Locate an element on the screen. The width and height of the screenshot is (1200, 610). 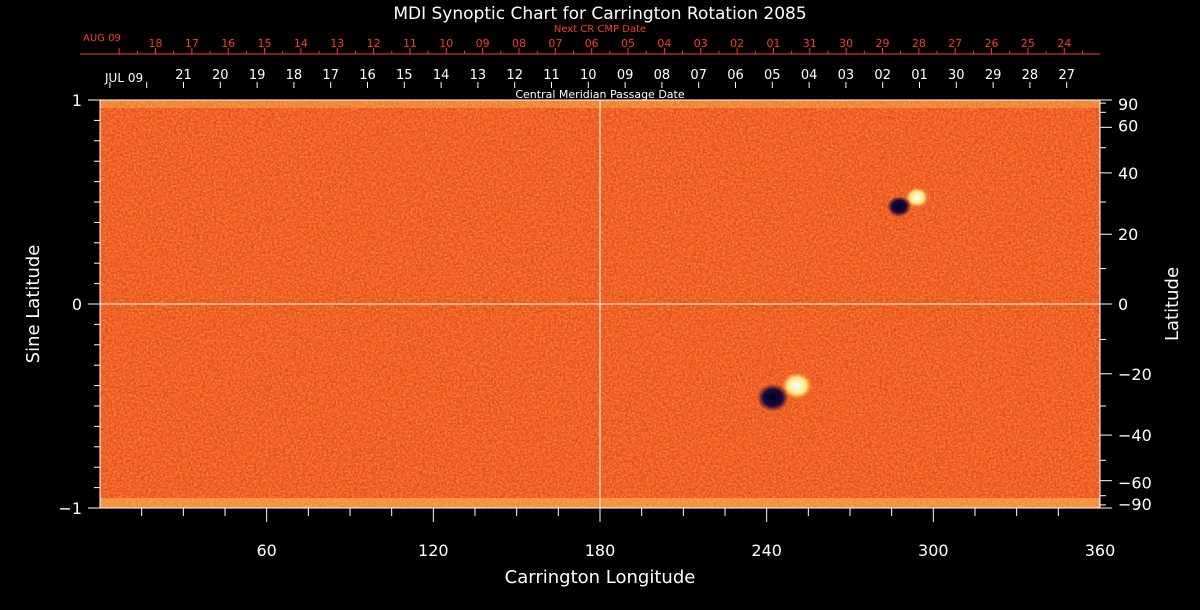
next-cr-day-label: 09 is located at coordinates (483, 43).